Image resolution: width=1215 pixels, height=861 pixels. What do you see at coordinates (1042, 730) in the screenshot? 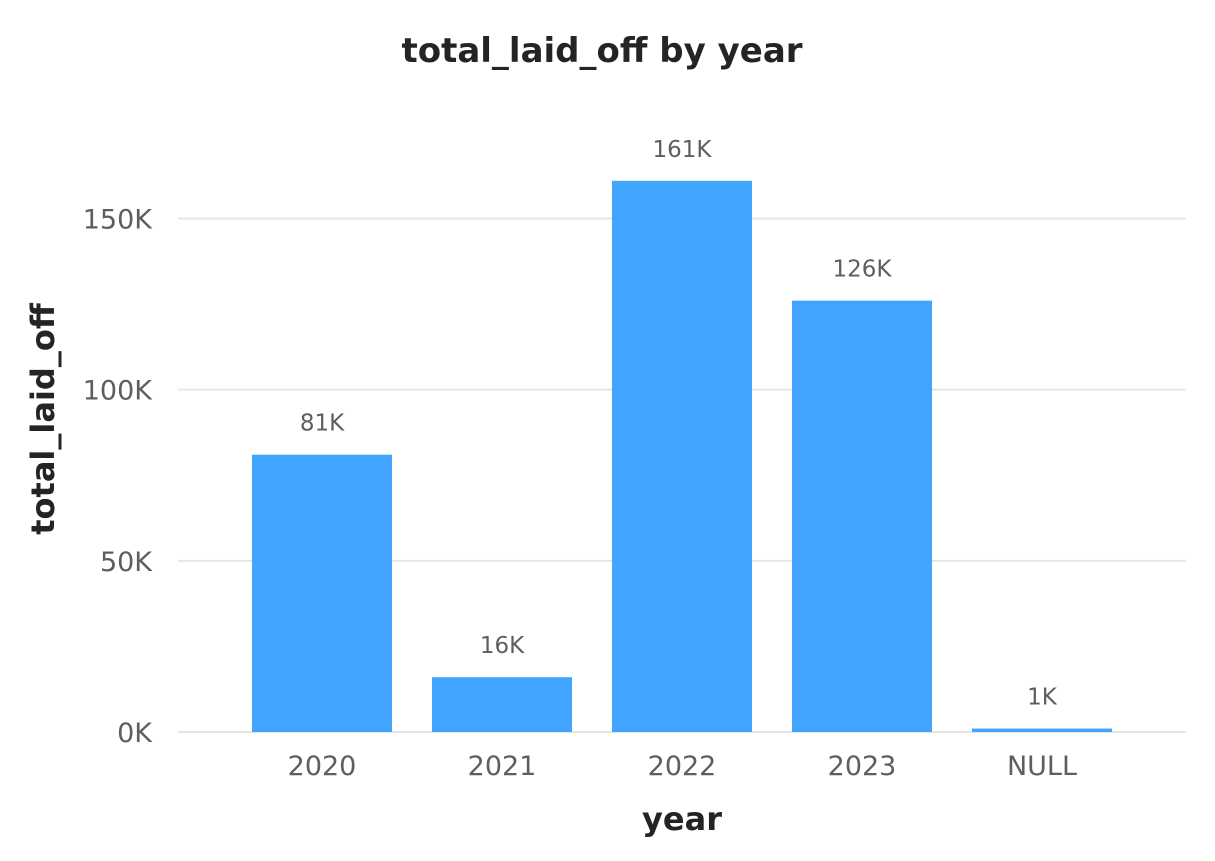
I see `bar-null` at bounding box center [1042, 730].